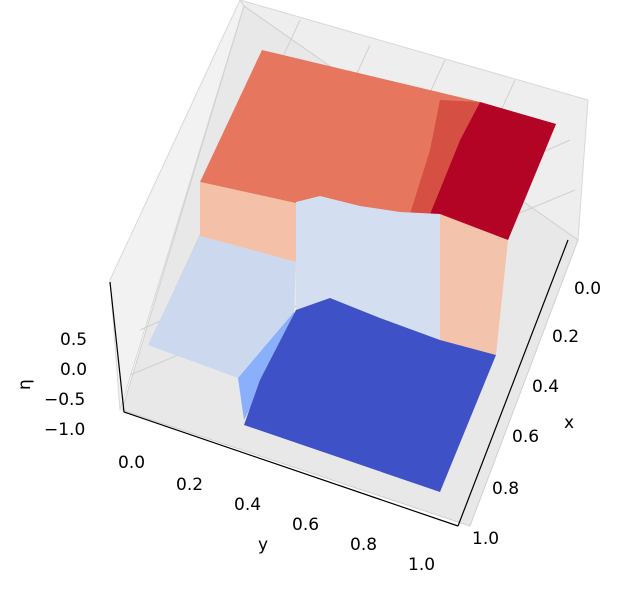 This screenshot has height=598, width=624. I want to click on y-axis-label: y, so click(263, 545).